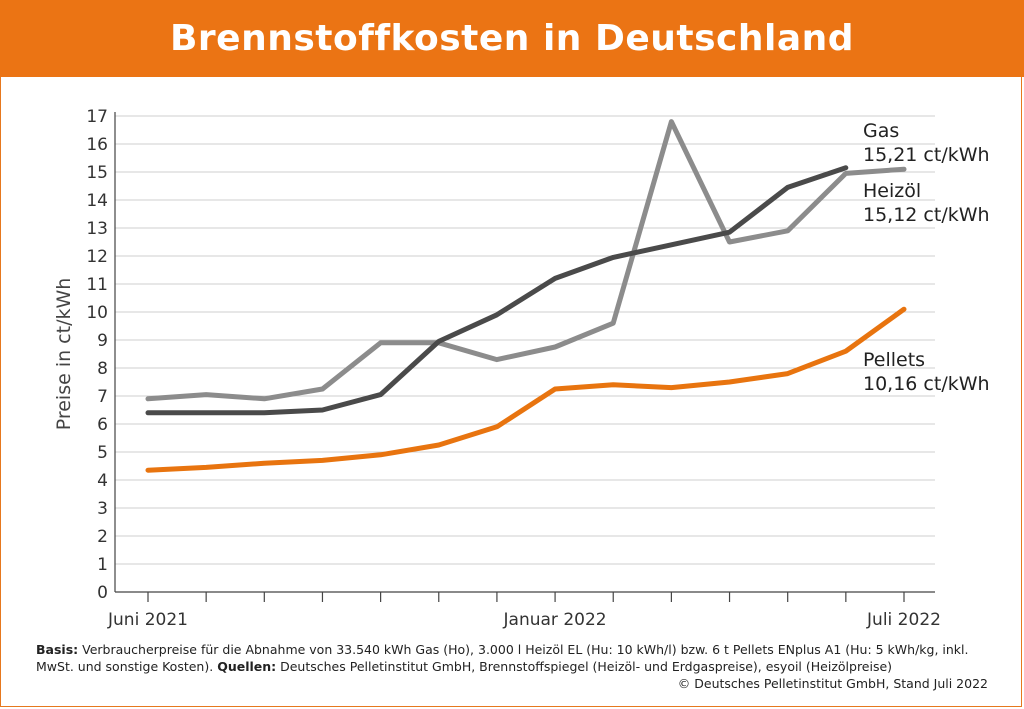 Image resolution: width=1024 pixels, height=709 pixels. I want to click on quellen-label: Quellen:, so click(247, 666).